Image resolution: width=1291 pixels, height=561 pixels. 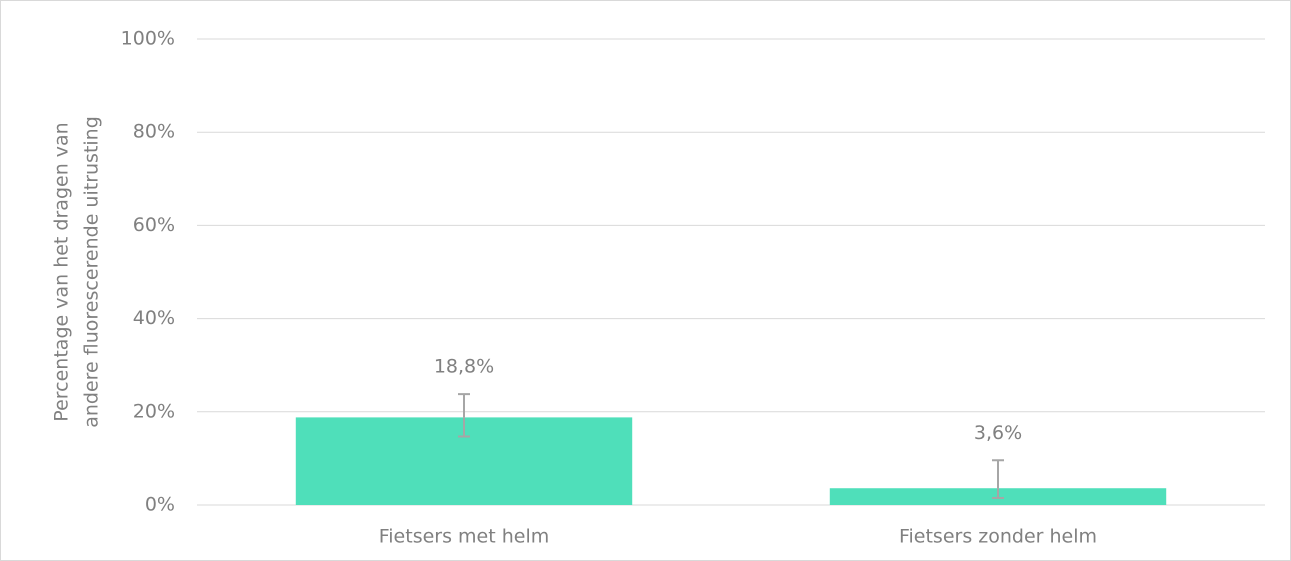 What do you see at coordinates (154, 411) in the screenshot?
I see `y-tick-label: 20%` at bounding box center [154, 411].